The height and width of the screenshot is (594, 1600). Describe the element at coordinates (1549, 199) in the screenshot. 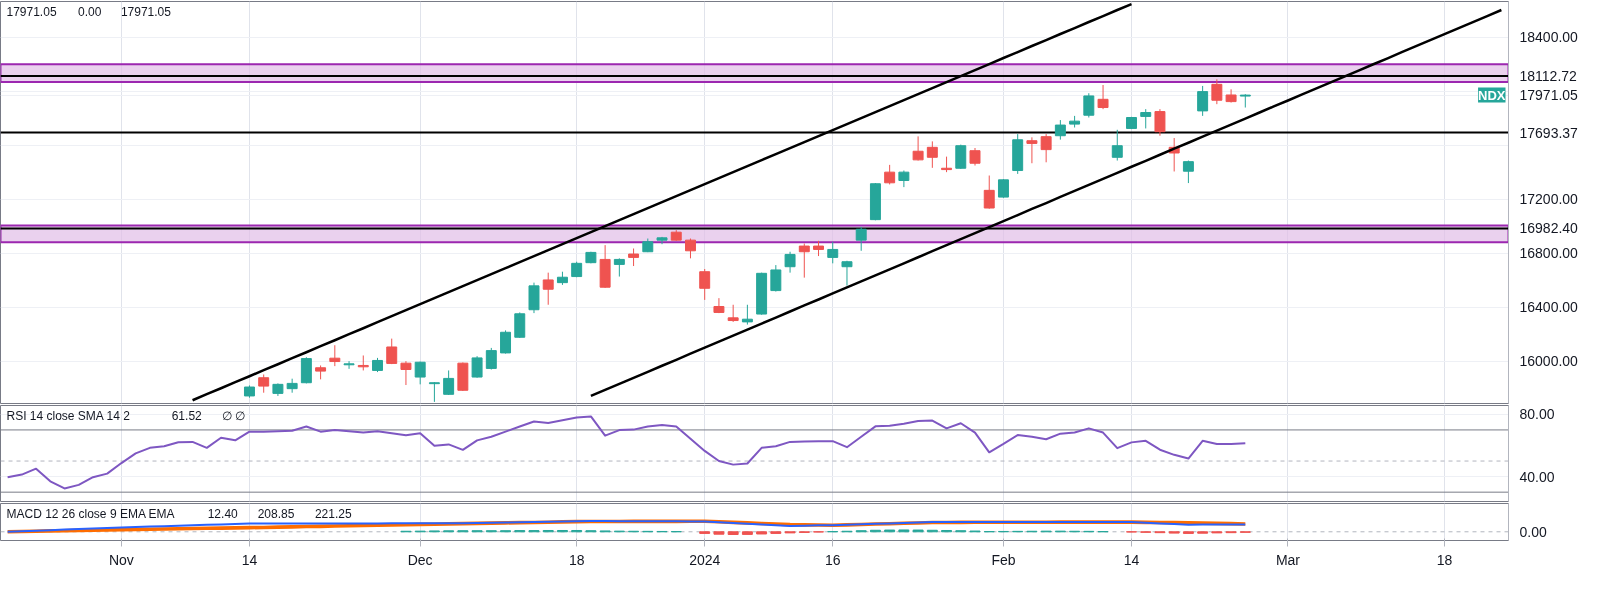

I see `y-tick-label: 17200.00` at that location.